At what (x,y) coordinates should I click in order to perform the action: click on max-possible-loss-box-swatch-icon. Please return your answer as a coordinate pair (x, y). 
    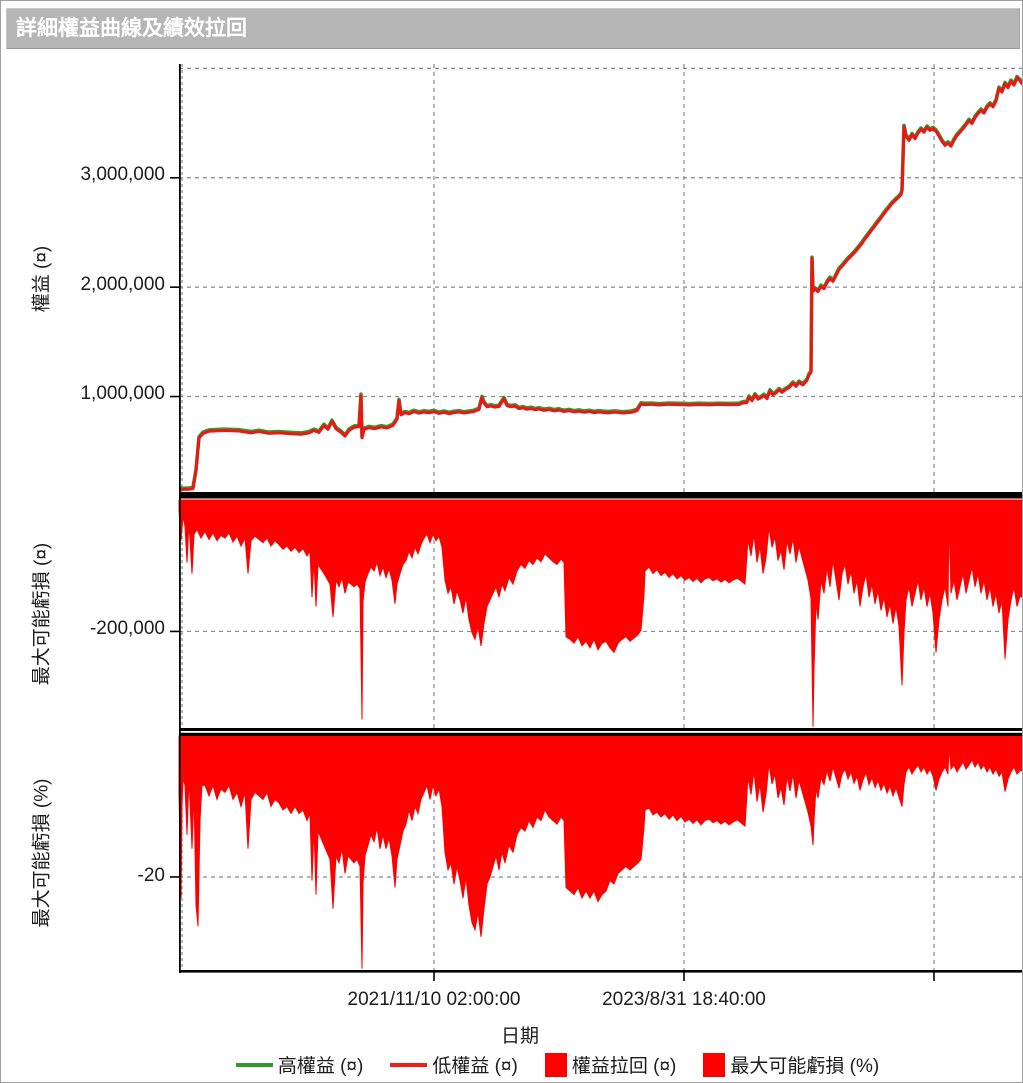
    Looking at the image, I should click on (714, 1064).